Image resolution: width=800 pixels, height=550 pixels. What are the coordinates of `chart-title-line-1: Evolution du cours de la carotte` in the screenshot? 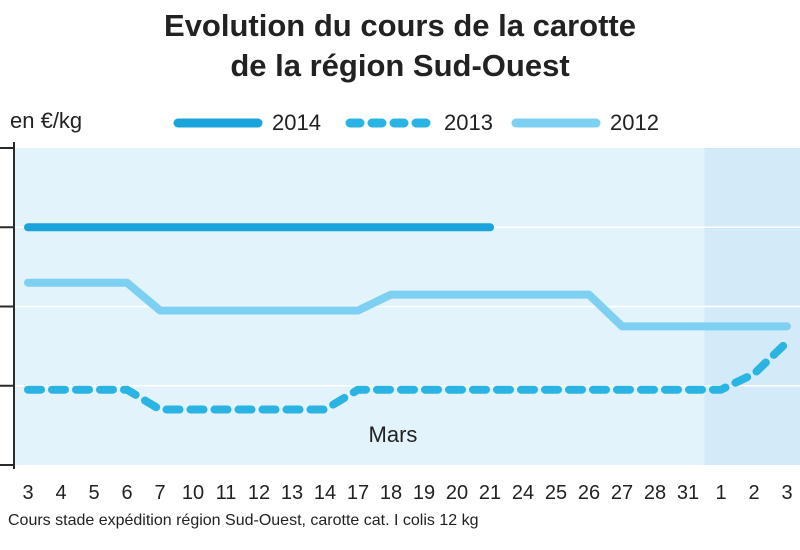 It's located at (400, 25).